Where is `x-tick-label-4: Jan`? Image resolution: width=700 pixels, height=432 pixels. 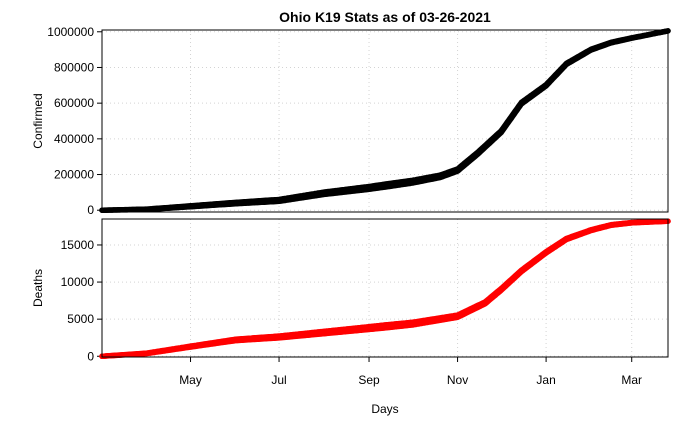
x-tick-label-4: Jan is located at coordinates (545, 380).